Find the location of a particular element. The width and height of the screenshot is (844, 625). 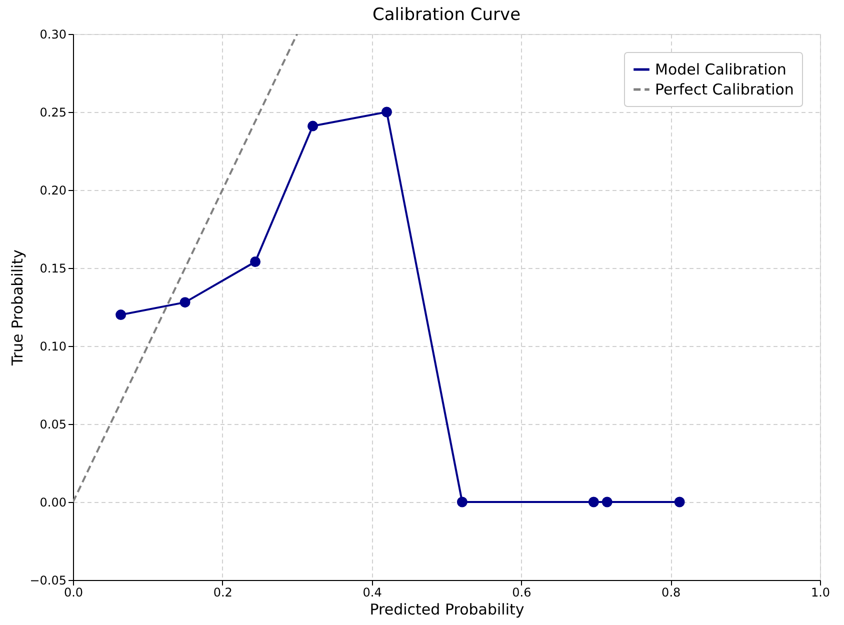

x-tick-label: 0.4 is located at coordinates (372, 593).